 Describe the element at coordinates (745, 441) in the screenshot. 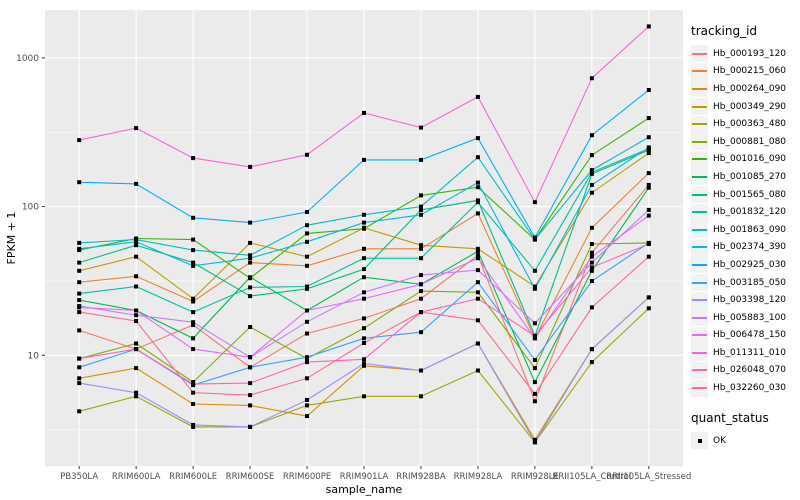

I see `quant-legend-item: OK` at that location.